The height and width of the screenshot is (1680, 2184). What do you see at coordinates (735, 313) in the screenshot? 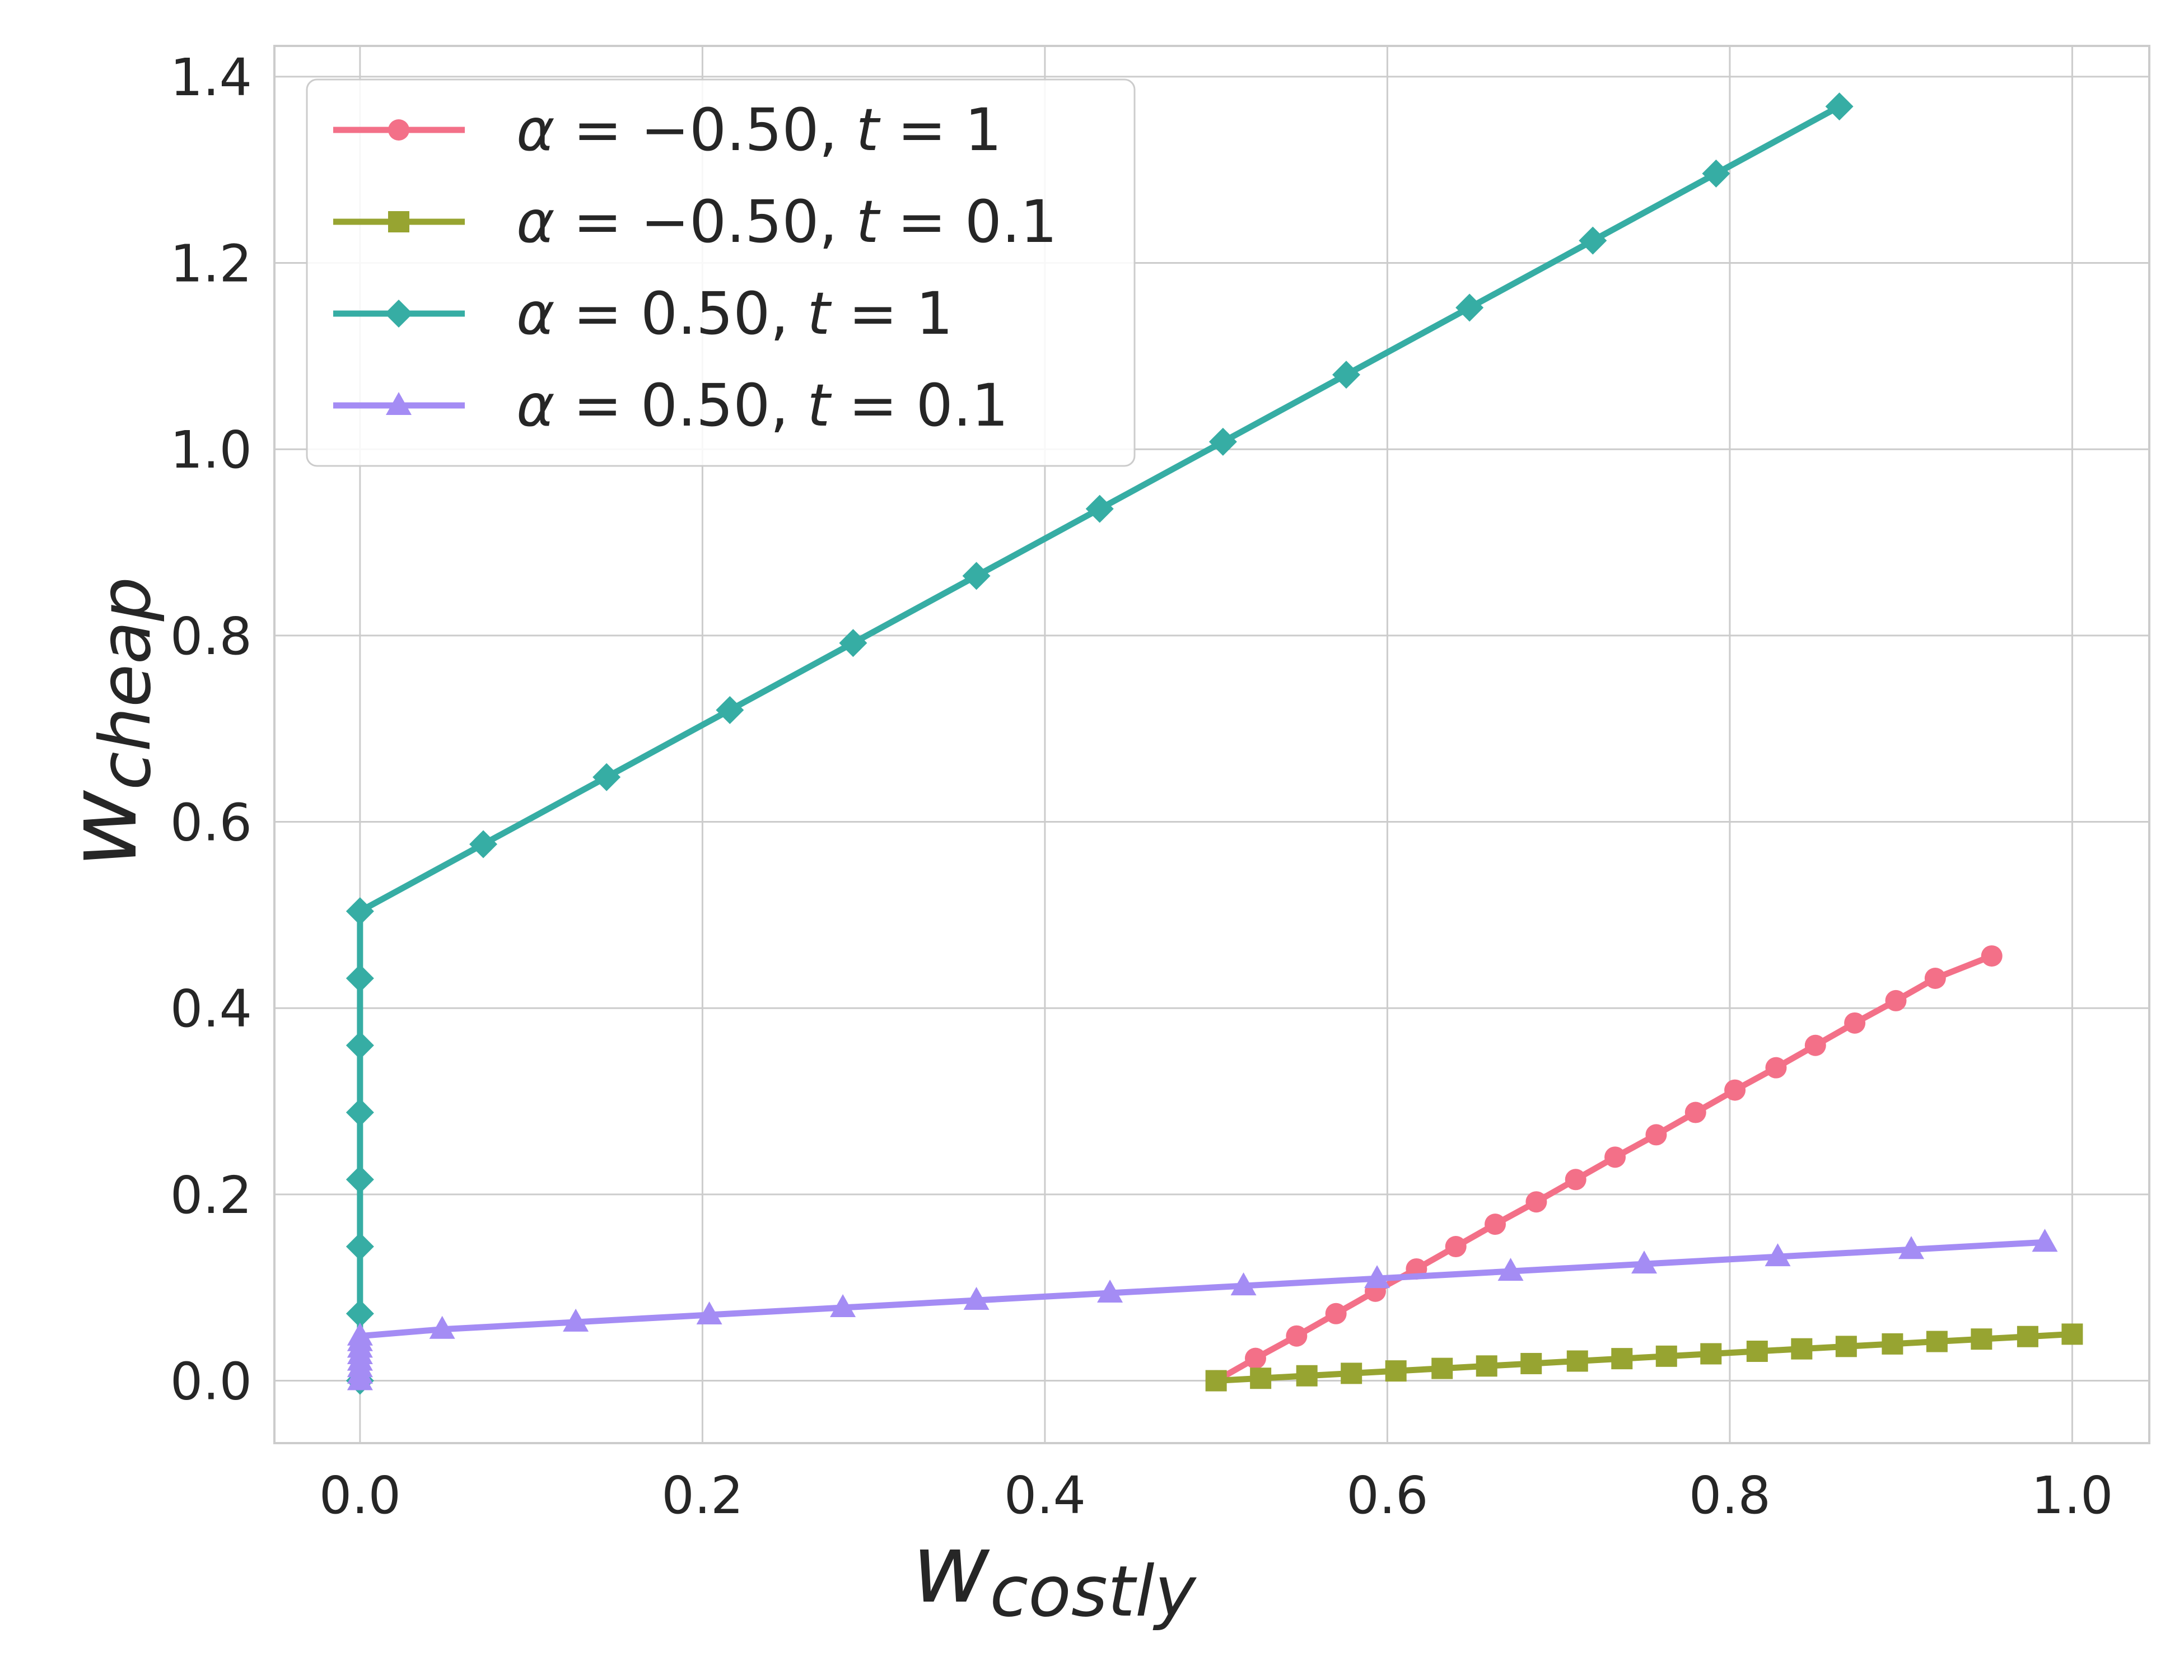
I see `legend-label: α = 0.50, t = 1` at bounding box center [735, 313].